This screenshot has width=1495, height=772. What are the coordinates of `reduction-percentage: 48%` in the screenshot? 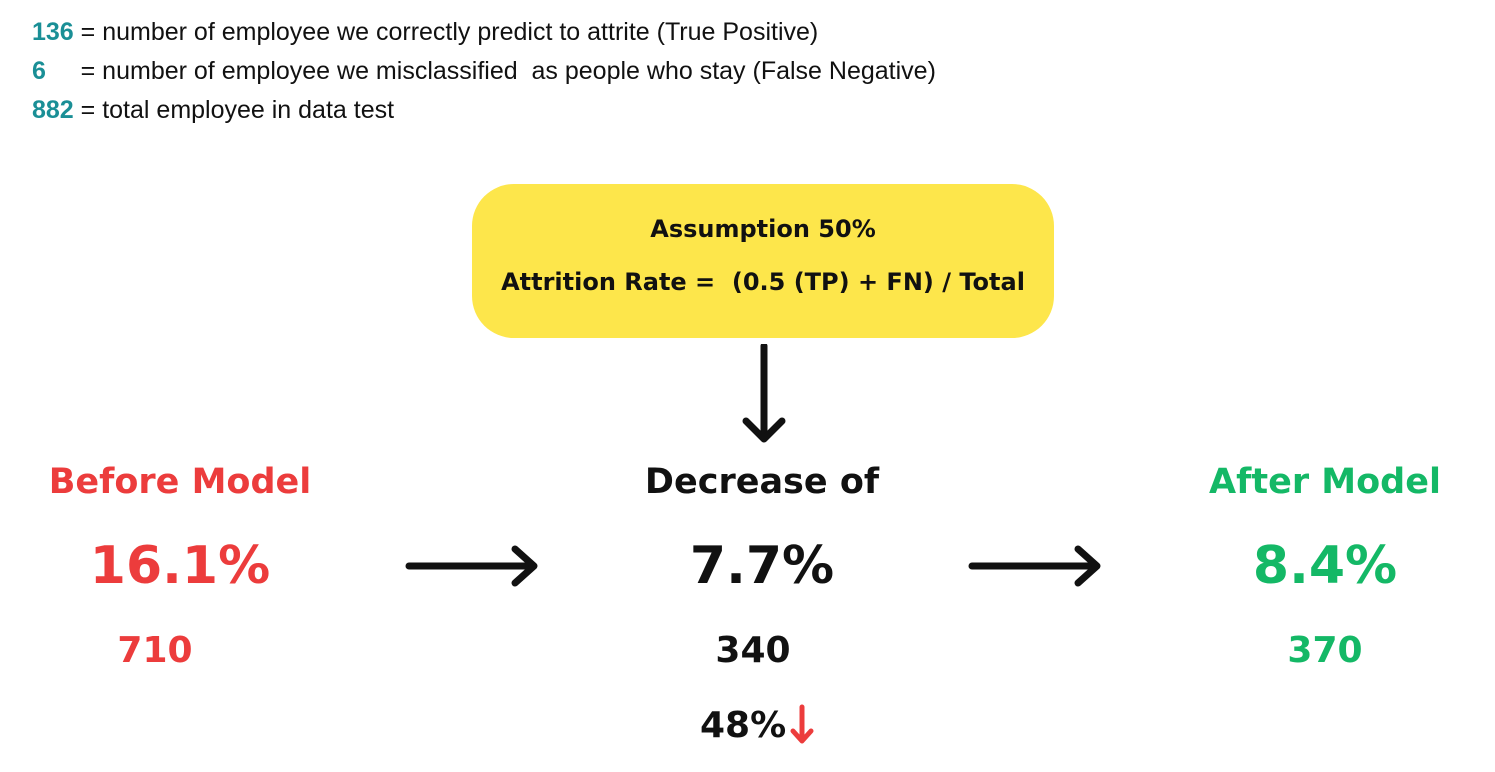 It's located at (757, 725).